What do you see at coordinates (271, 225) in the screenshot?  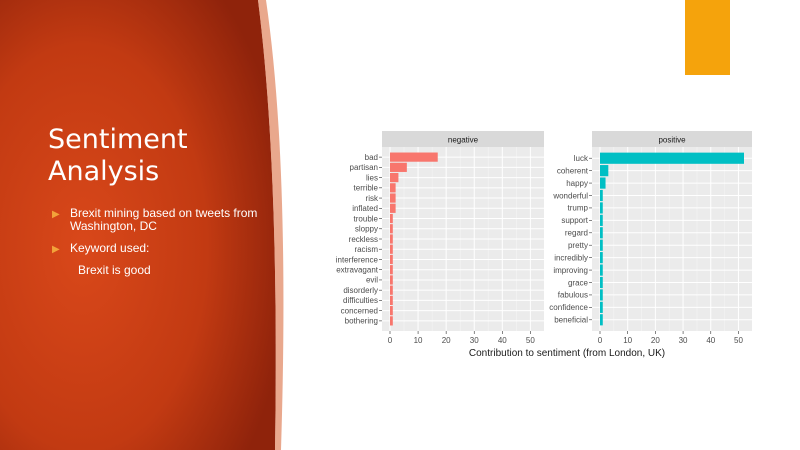 I see `background-accent-stripe` at bounding box center [271, 225].